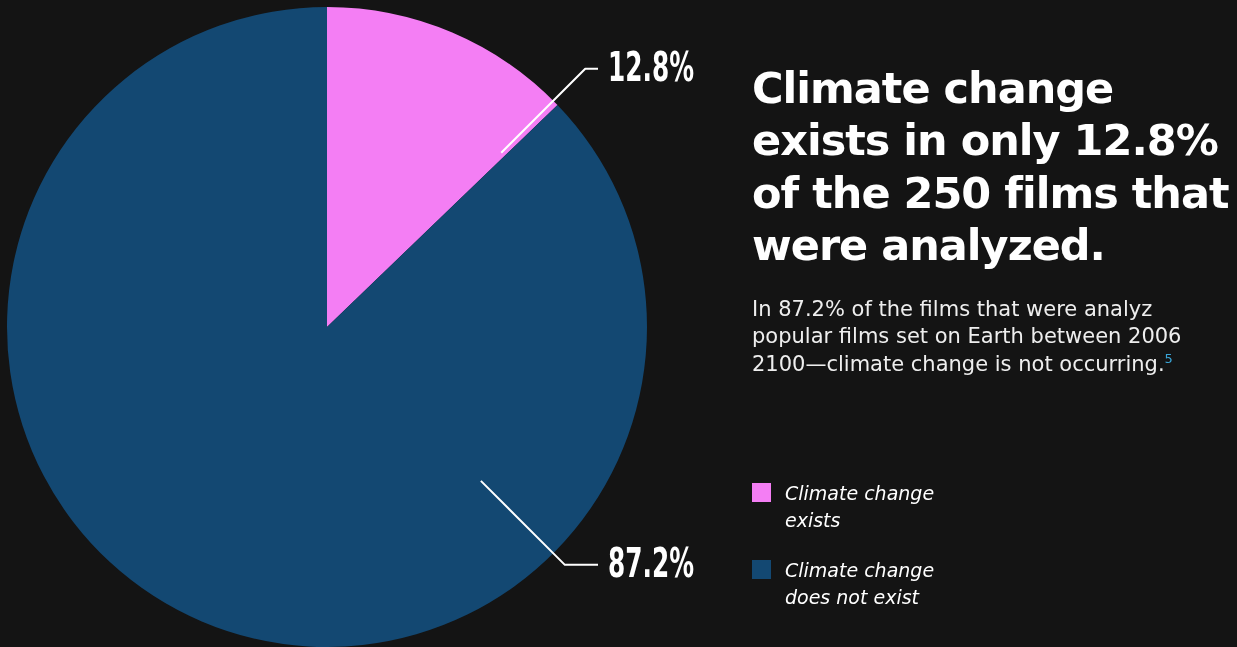  What do you see at coordinates (651, 563) in the screenshot?
I see `data-label: 87.2%` at bounding box center [651, 563].